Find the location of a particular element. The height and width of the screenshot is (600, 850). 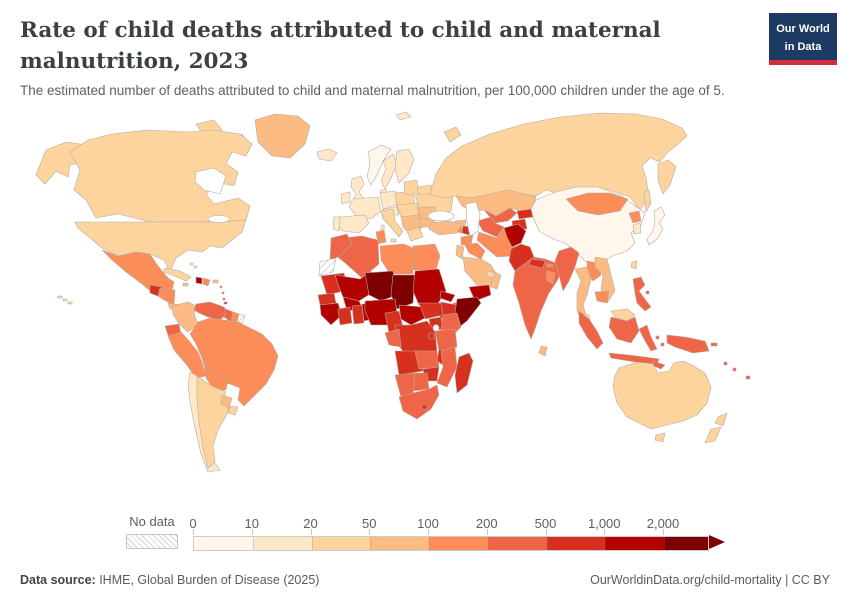

country-france is located at coordinates (365, 208).